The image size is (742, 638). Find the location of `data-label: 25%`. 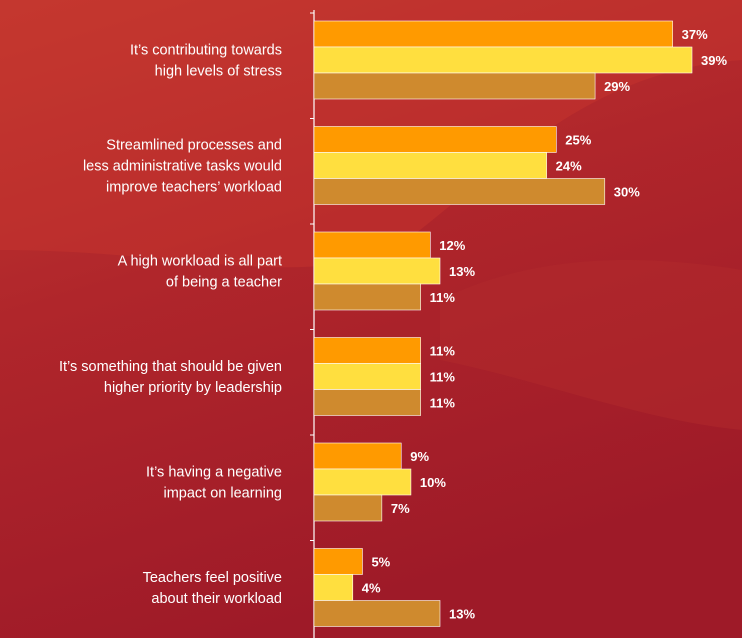

data-label: 25% is located at coordinates (578, 140).